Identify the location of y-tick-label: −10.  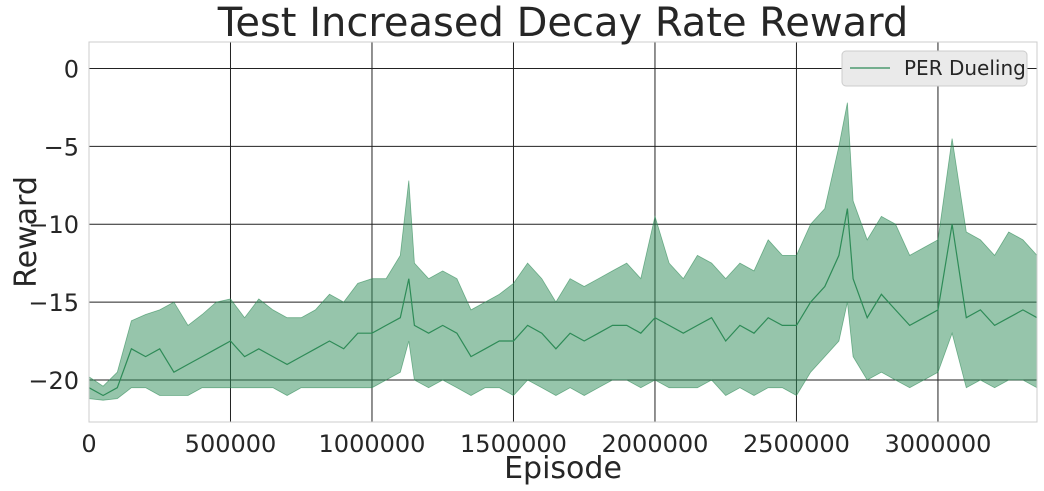
(53, 225).